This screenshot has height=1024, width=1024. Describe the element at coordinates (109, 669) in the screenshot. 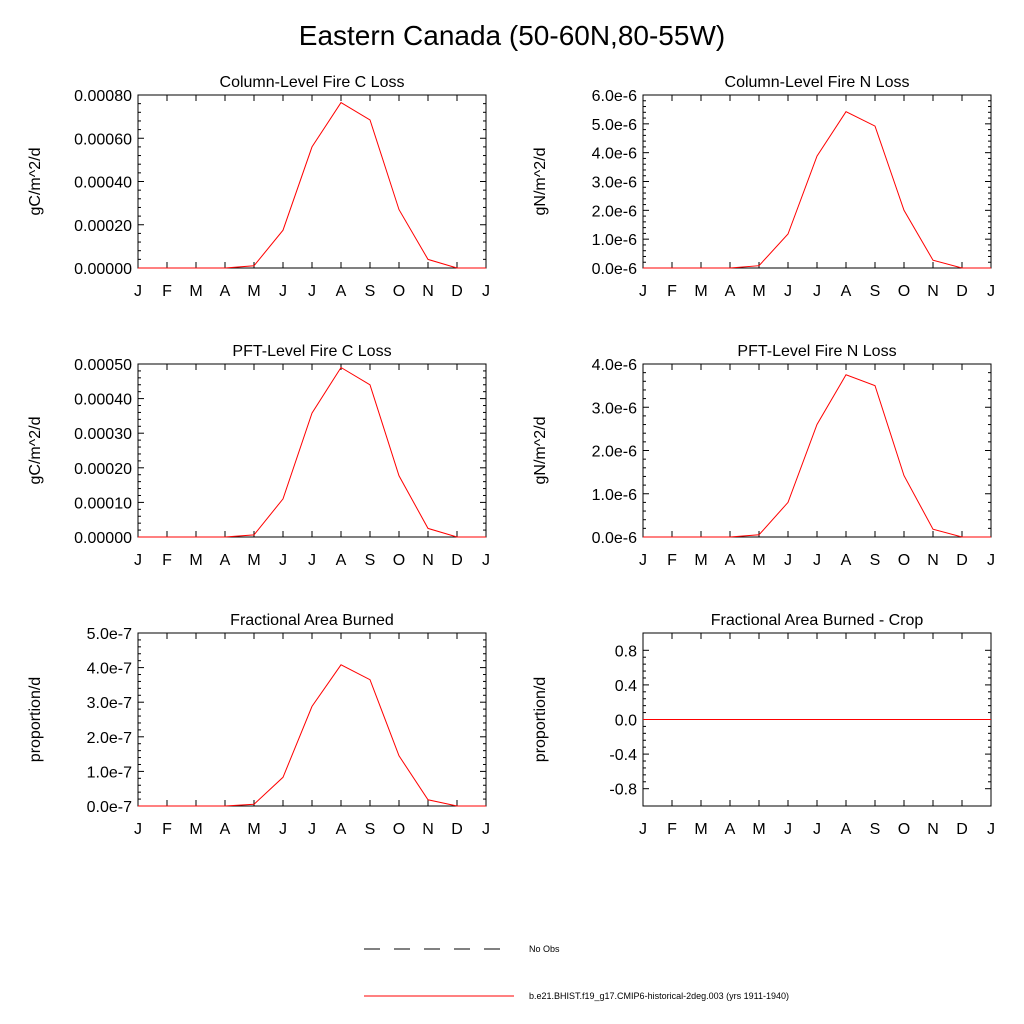

I see `y-tick-label: 4.0e-7` at that location.